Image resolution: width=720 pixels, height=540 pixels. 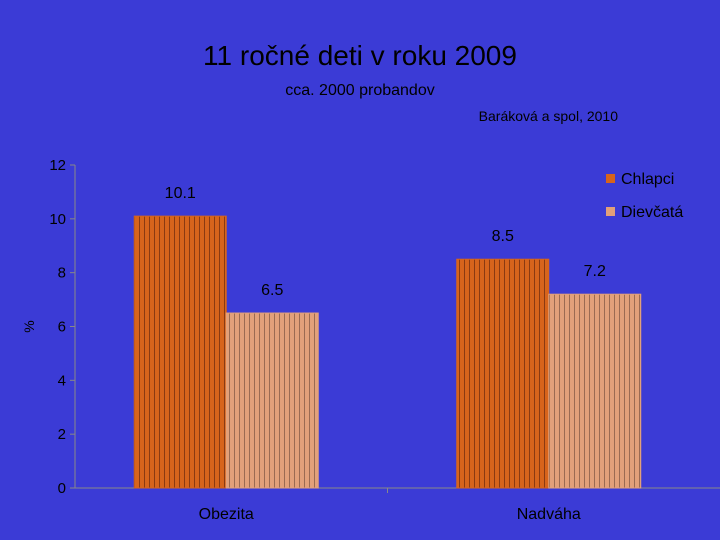 I want to click on y-tick-label: 2, so click(x=62, y=434).